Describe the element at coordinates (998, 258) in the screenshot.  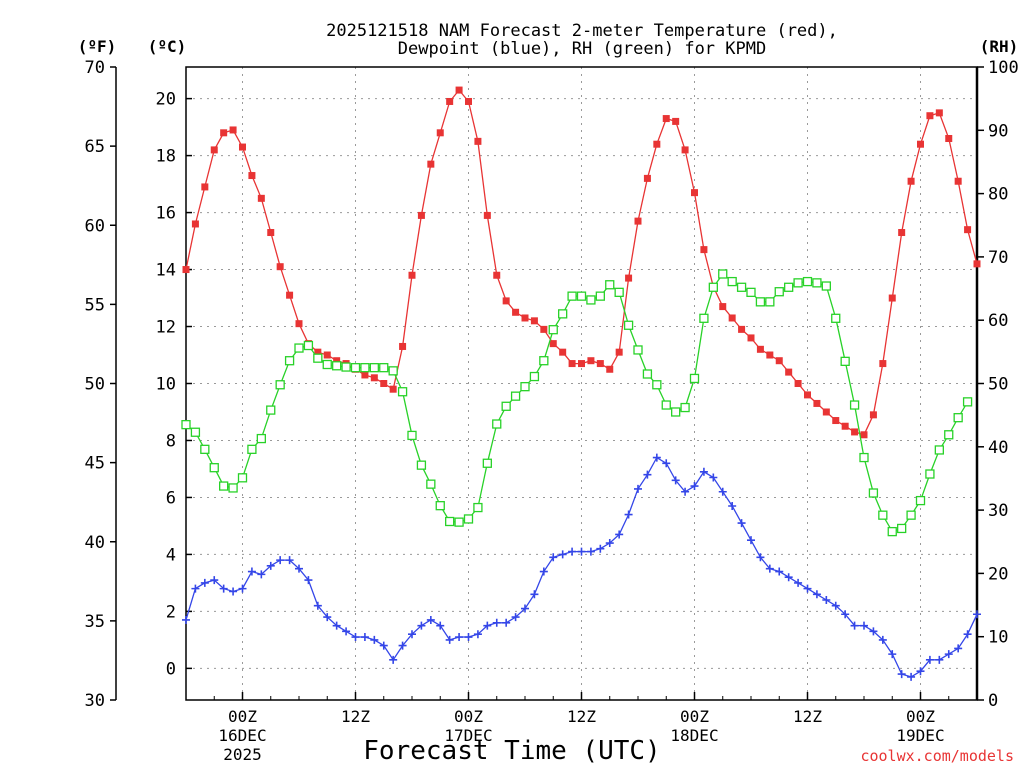
I see `rh-tick-label: 70` at that location.